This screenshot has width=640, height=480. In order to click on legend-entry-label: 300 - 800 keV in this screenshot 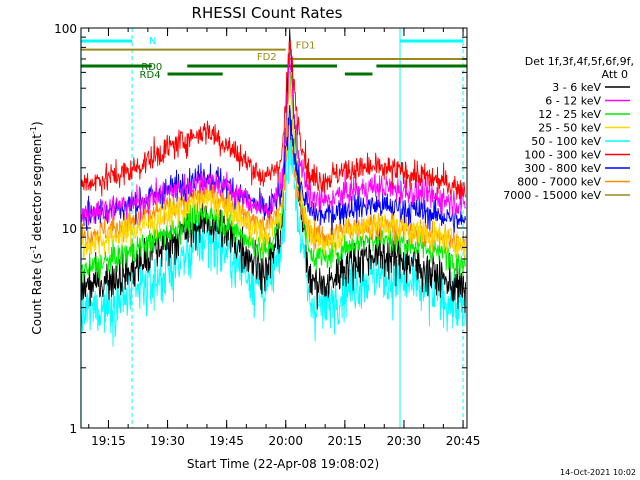, I will do `click(562, 168)`.